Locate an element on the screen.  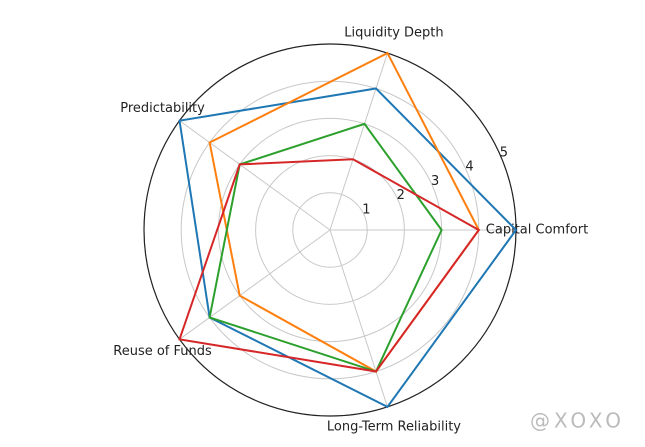
watermark: @XOXO is located at coordinates (577, 421).